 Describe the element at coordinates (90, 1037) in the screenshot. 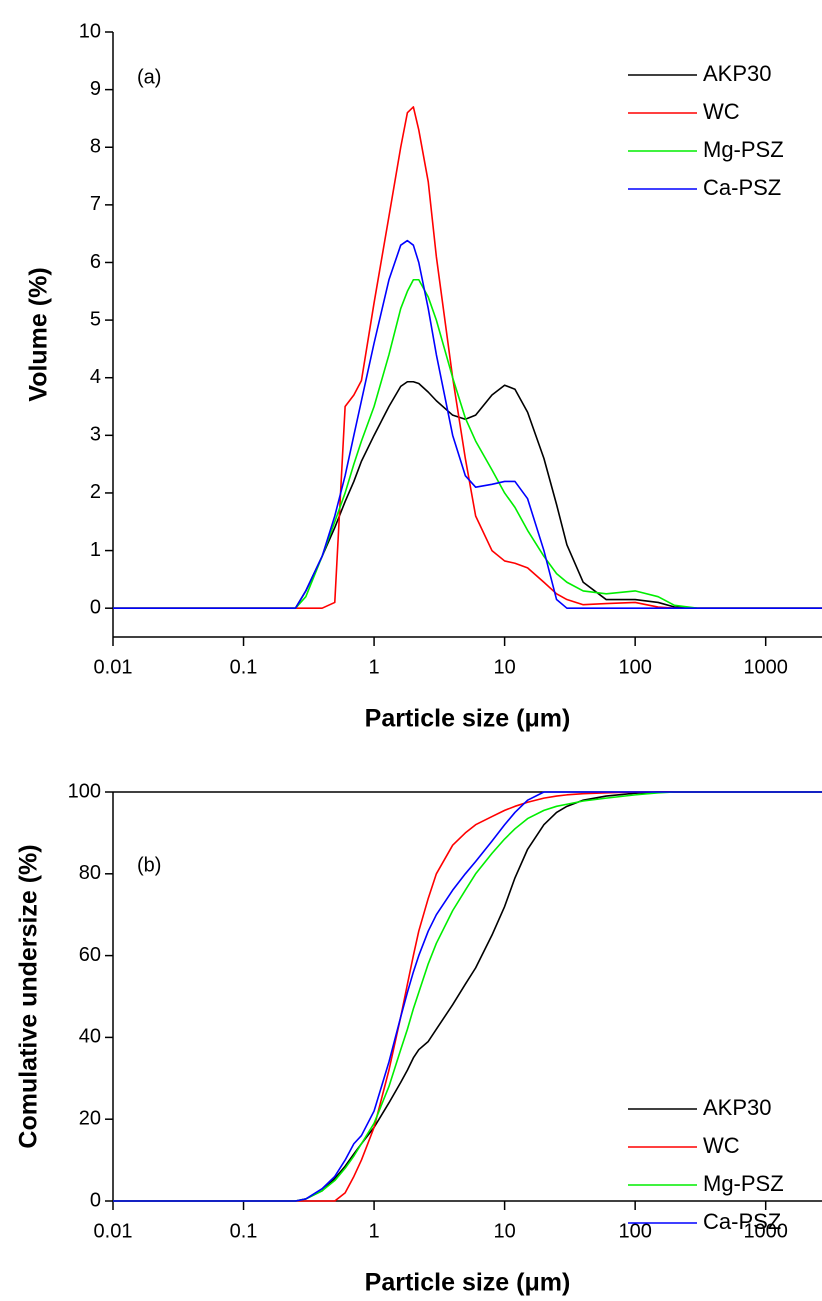

I see `y-tick-label: 40` at that location.